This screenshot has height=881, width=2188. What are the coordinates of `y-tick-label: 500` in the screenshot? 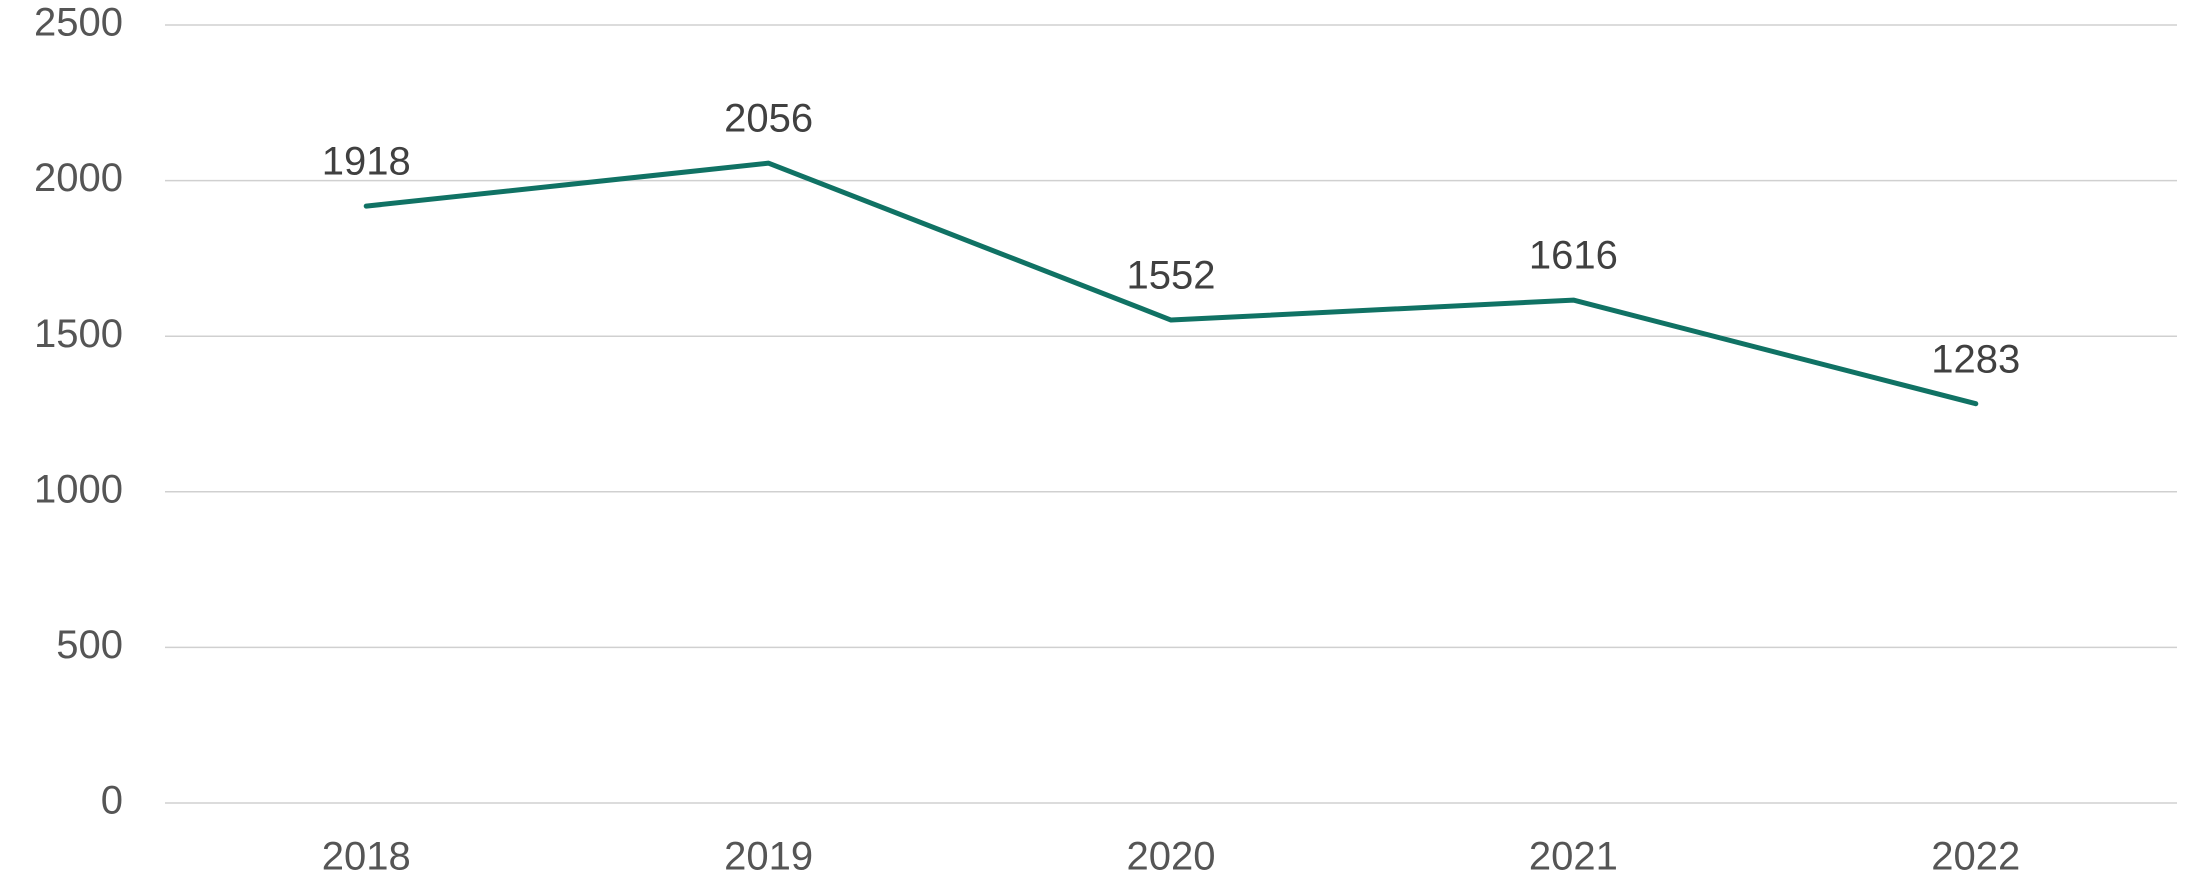 It's located at (89, 645).